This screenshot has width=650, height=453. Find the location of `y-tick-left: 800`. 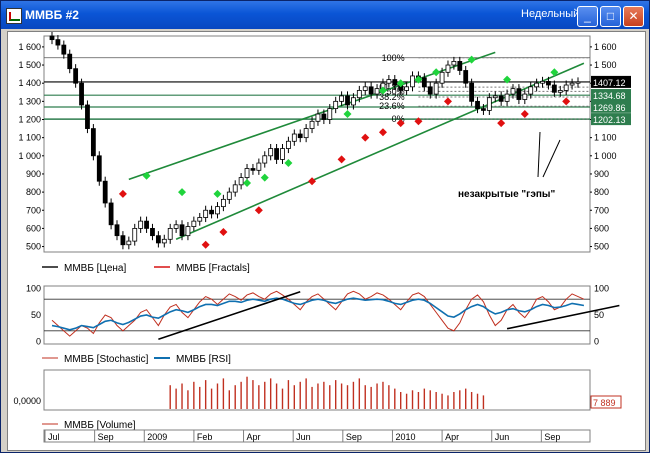

y-tick-left: 800 is located at coordinates (33, 192).